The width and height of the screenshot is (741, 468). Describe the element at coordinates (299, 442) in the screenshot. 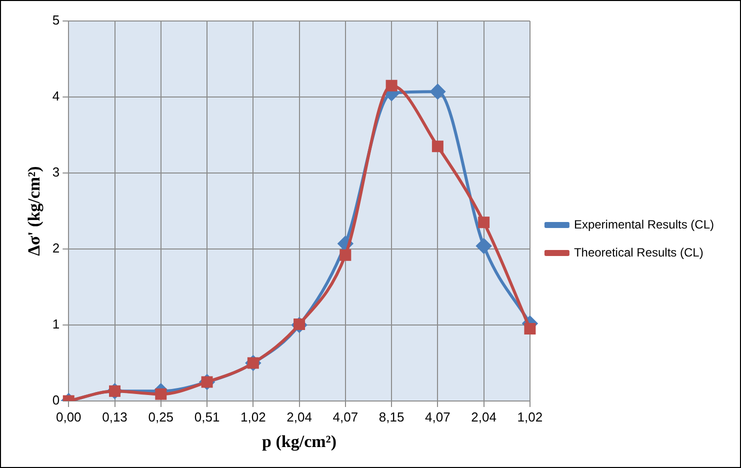

I see `x-axis-title: p (kg/cm²)` at that location.